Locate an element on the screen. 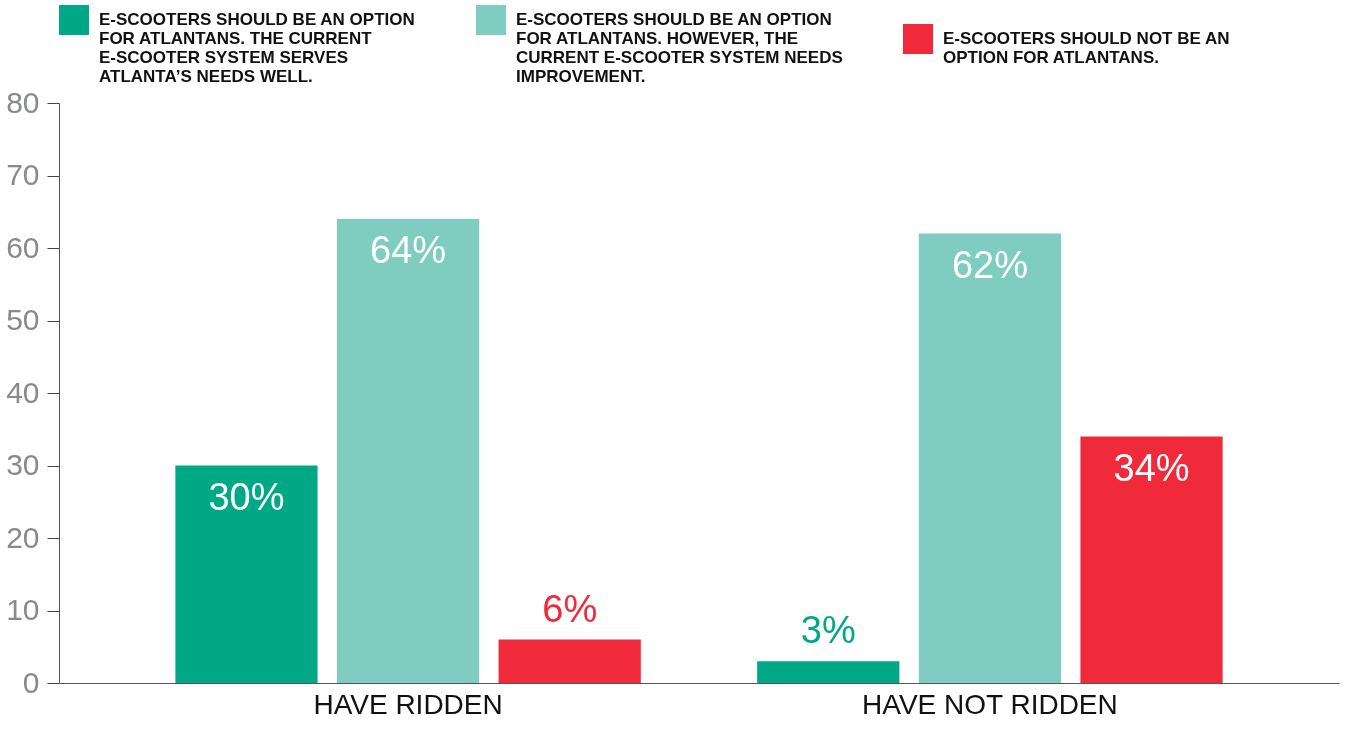 This screenshot has height=734, width=1354. data-label: 30% is located at coordinates (246, 496).